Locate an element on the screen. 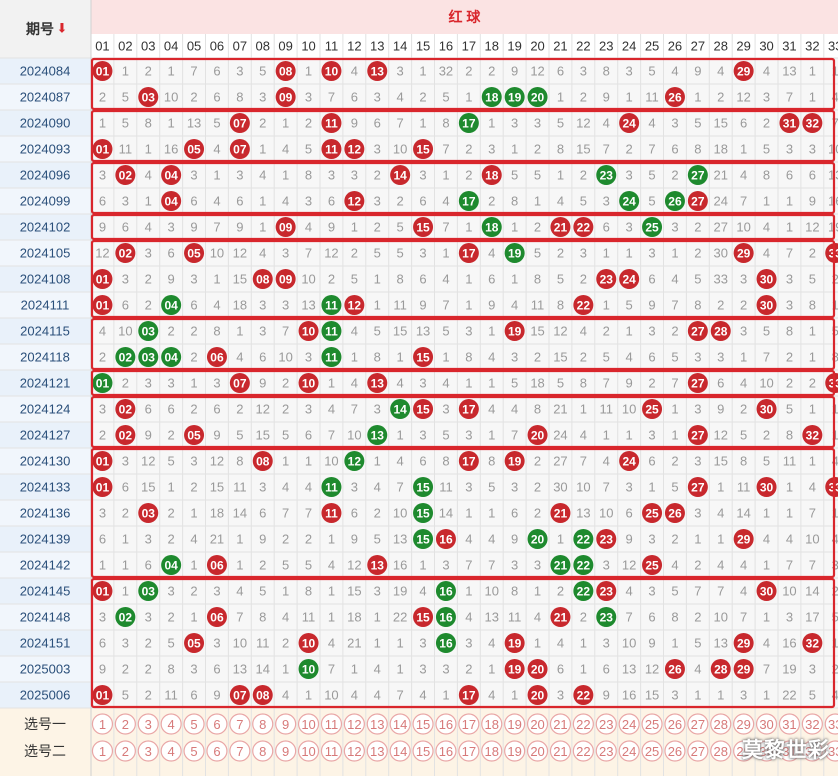 The image size is (838, 776). ball-number: 30 is located at coordinates (767, 488).